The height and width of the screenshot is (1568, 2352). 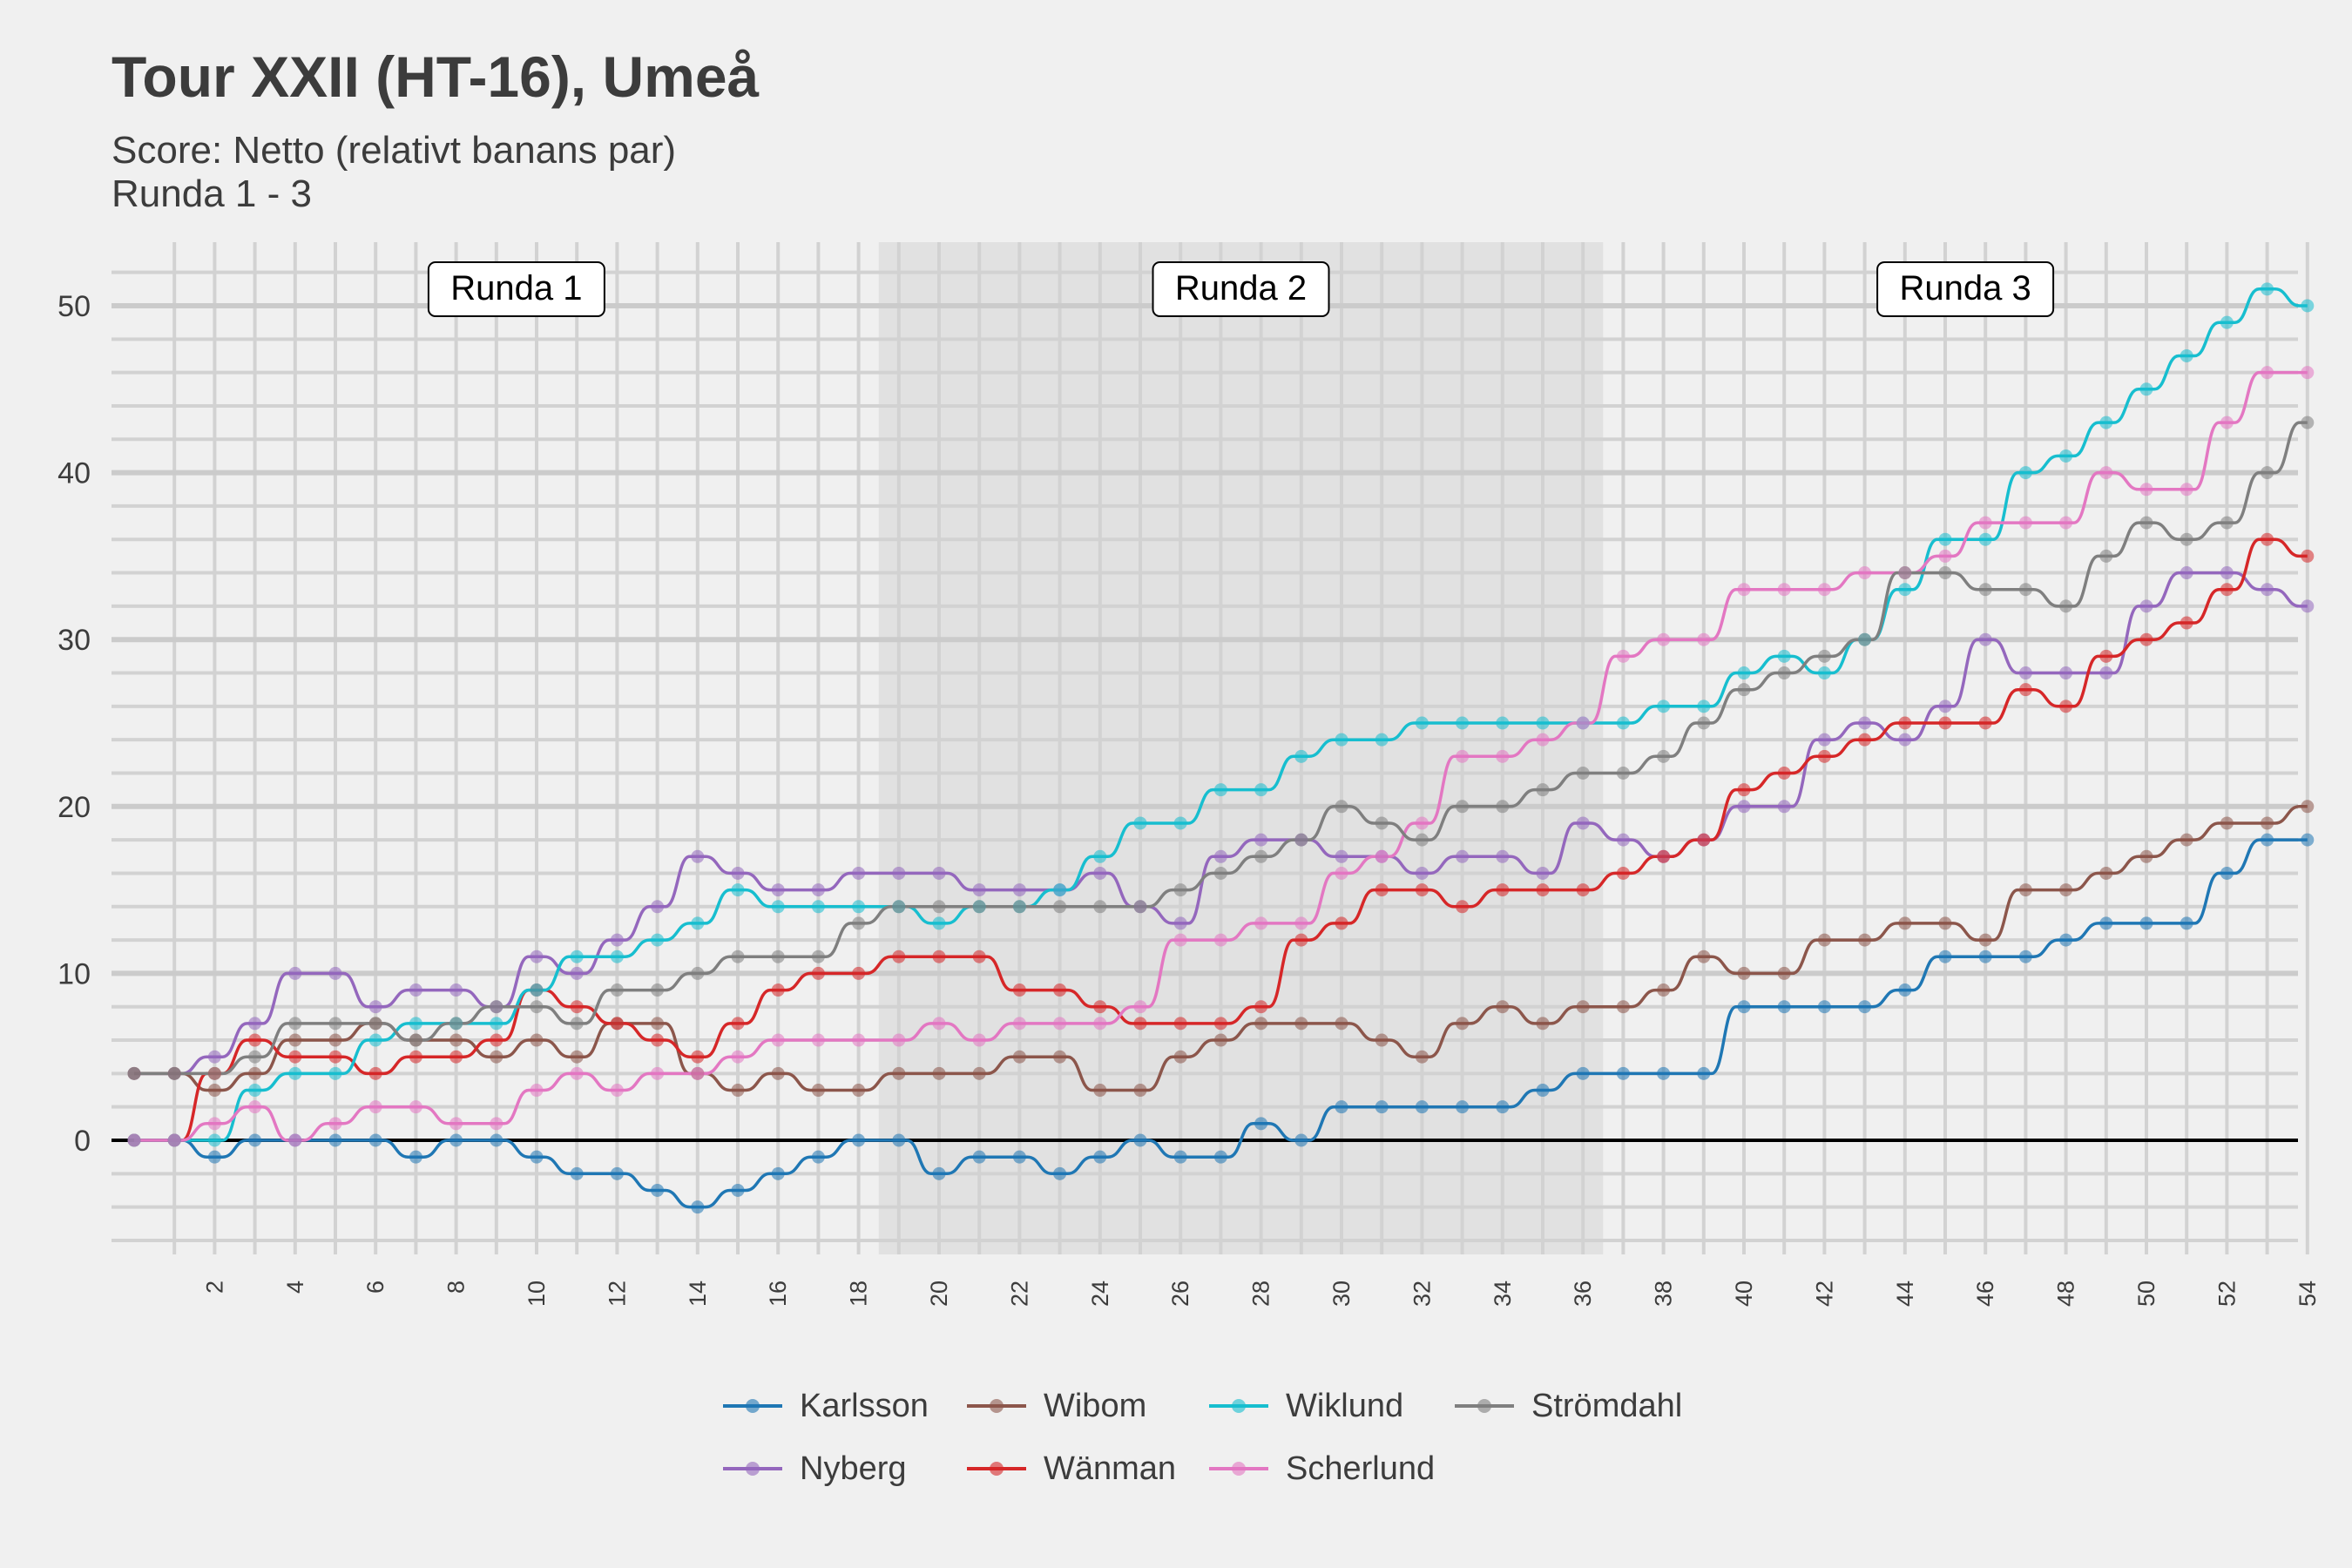 What do you see at coordinates (1095, 1405) in the screenshot?
I see `legend-label: Wibom` at bounding box center [1095, 1405].